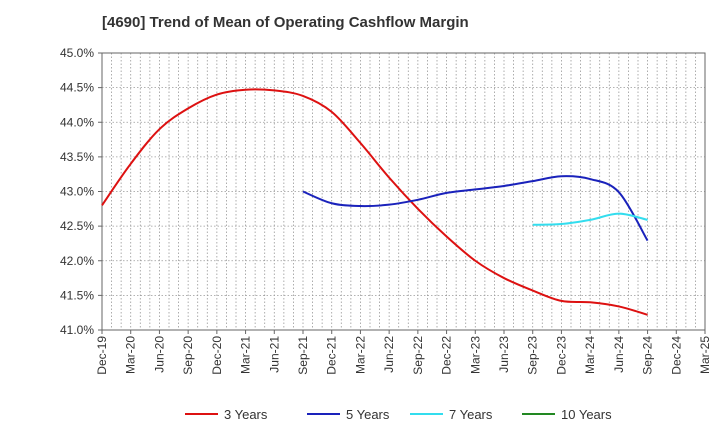 The width and height of the screenshot is (720, 440). I want to click on series-line-5-years, so click(475, 208).